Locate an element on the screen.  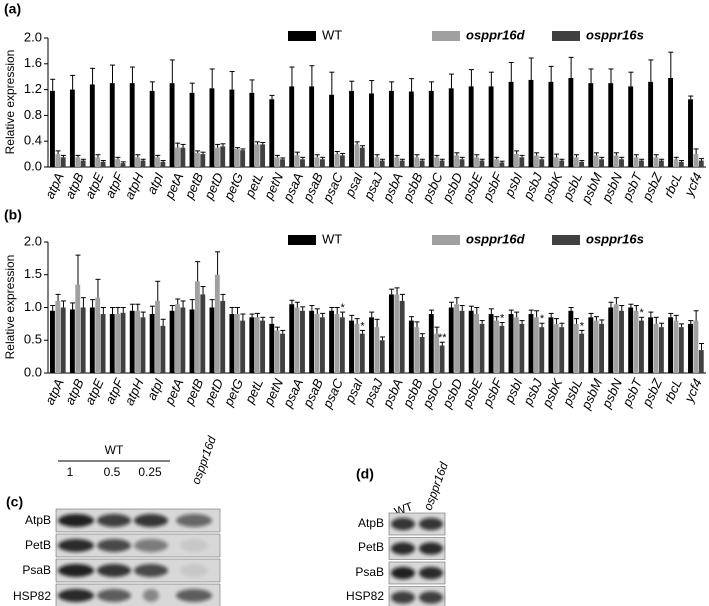
y-tick-label: 1.2 is located at coordinates (33, 88).